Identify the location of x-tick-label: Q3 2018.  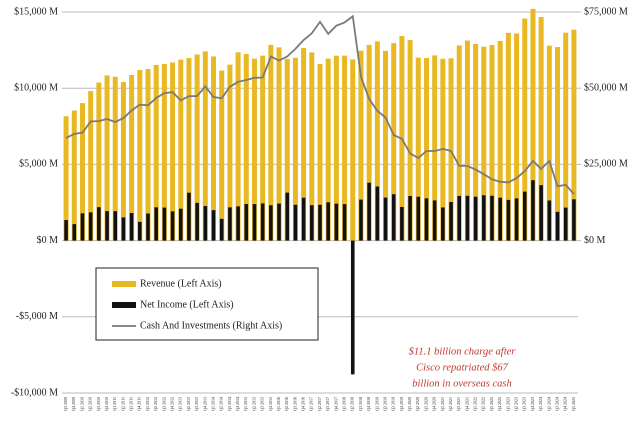
(360, 404).